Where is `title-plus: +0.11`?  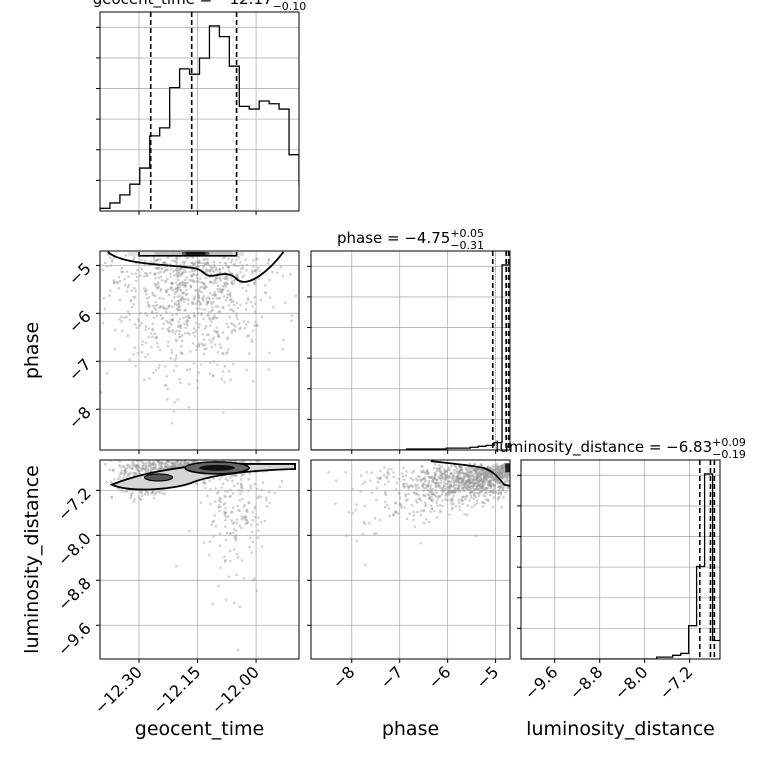
title-plus: +0.11 is located at coordinates (290, 0).